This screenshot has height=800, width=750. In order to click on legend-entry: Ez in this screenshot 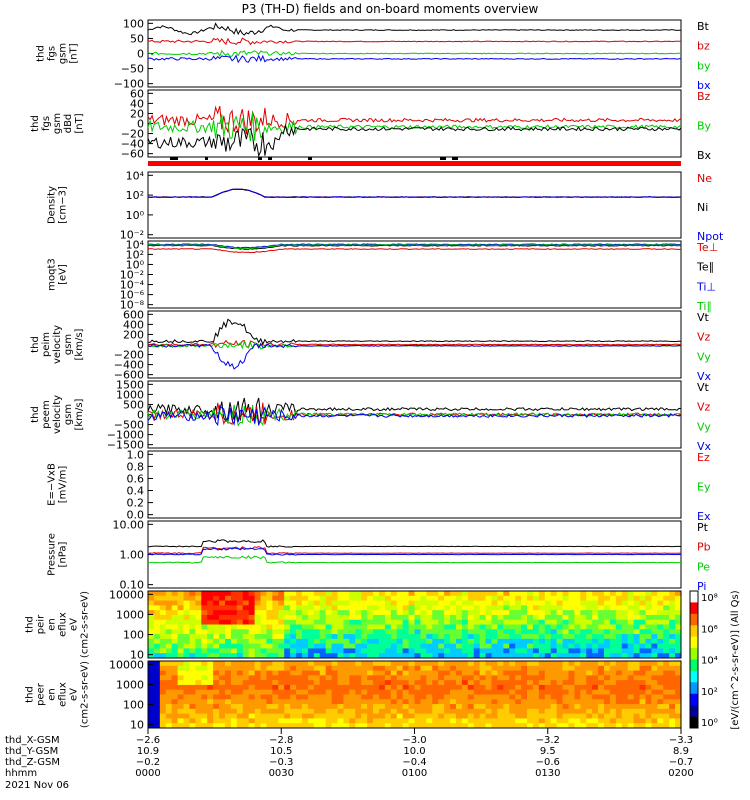, I will do `click(703, 457)`.